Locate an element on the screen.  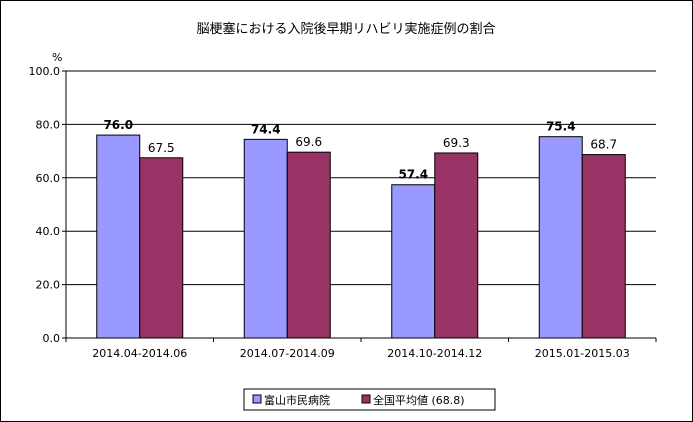
y-tick-label: 40.0 is located at coordinates (48, 231).